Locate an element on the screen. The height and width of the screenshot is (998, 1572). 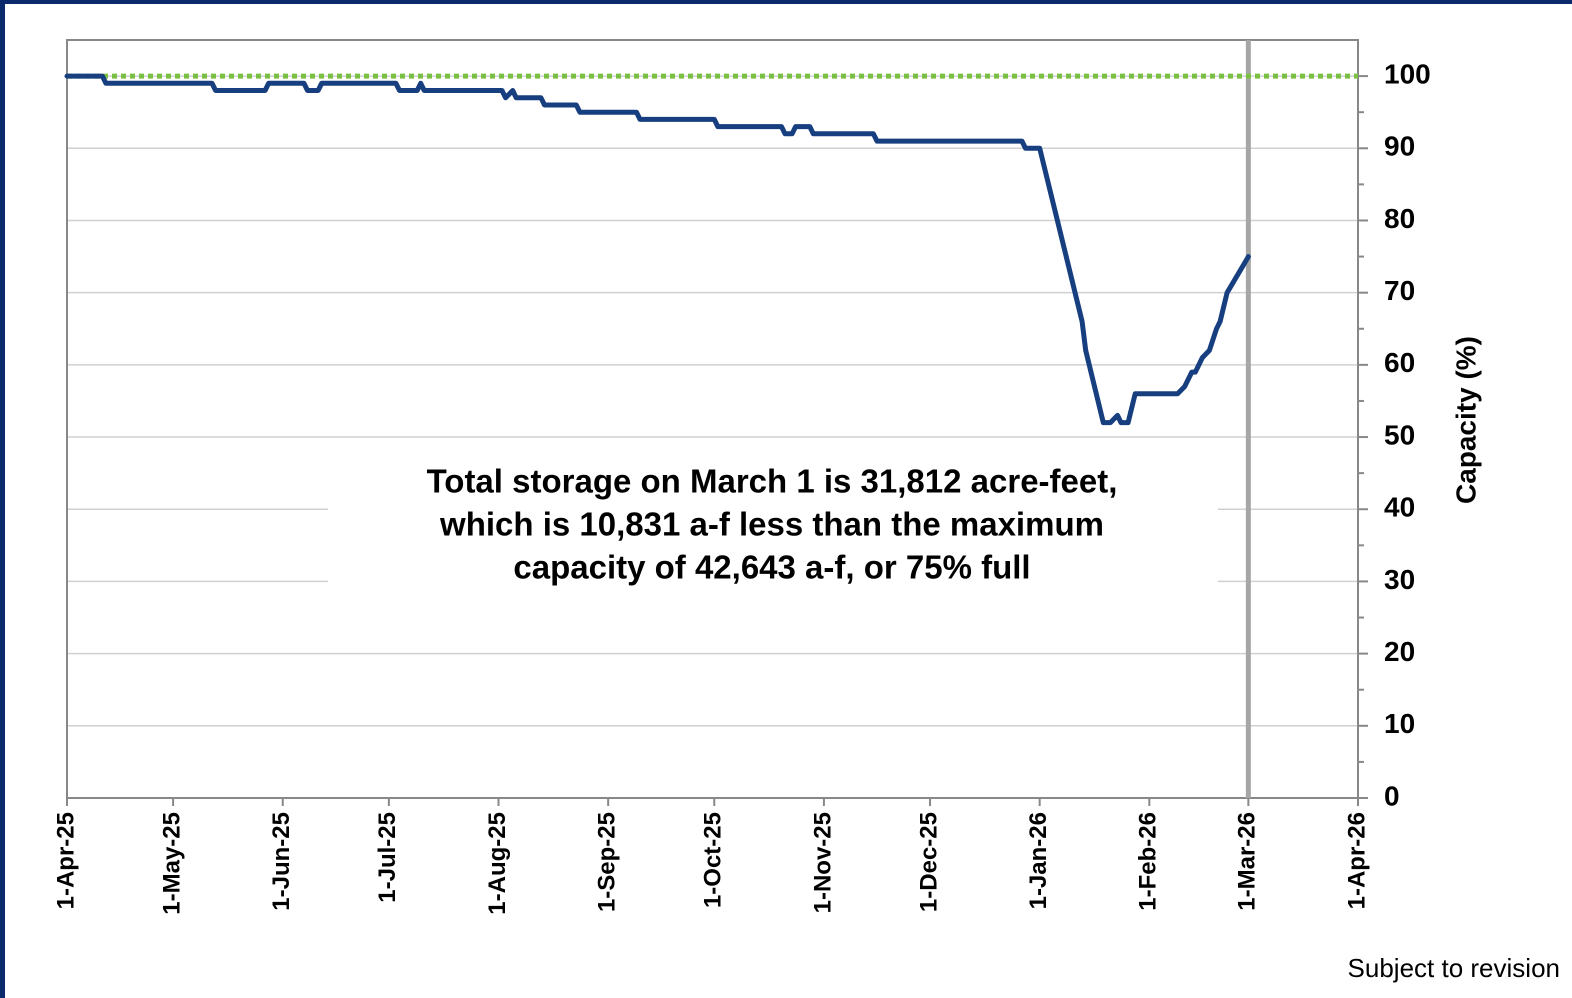
x-tick-label: 1-Jun-25 is located at coordinates (281, 861).